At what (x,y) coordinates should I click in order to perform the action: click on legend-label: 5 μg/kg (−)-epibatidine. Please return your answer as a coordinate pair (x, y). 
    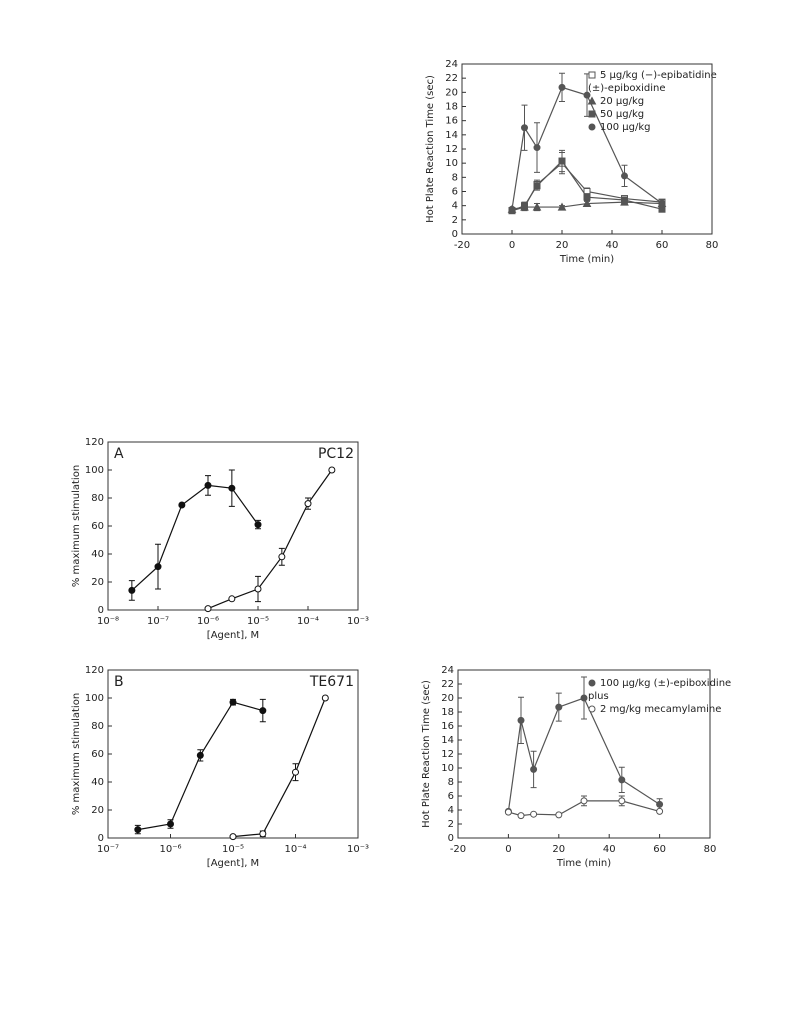
    Looking at the image, I should click on (658, 75).